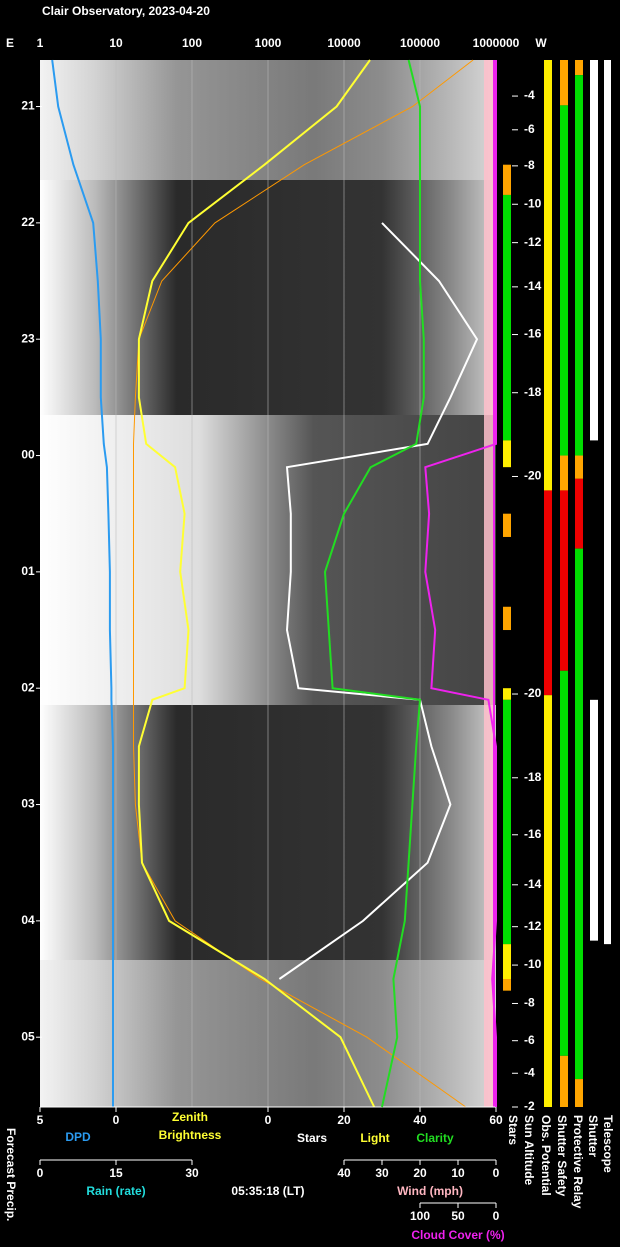 The height and width of the screenshot is (1247, 620). Describe the element at coordinates (28, 687) in the screenshot. I see `y-tick-label: 02` at that location.